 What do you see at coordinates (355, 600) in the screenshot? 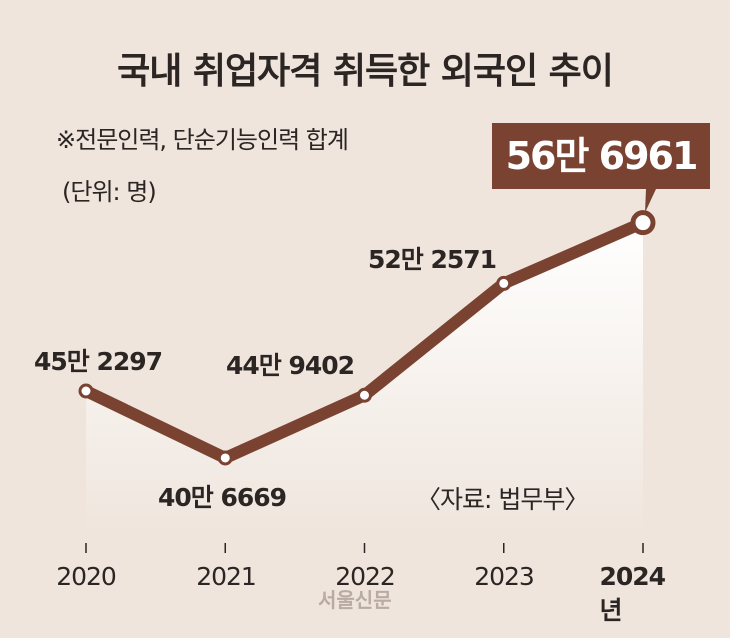
I see `watermark: 서울신문` at bounding box center [355, 600].